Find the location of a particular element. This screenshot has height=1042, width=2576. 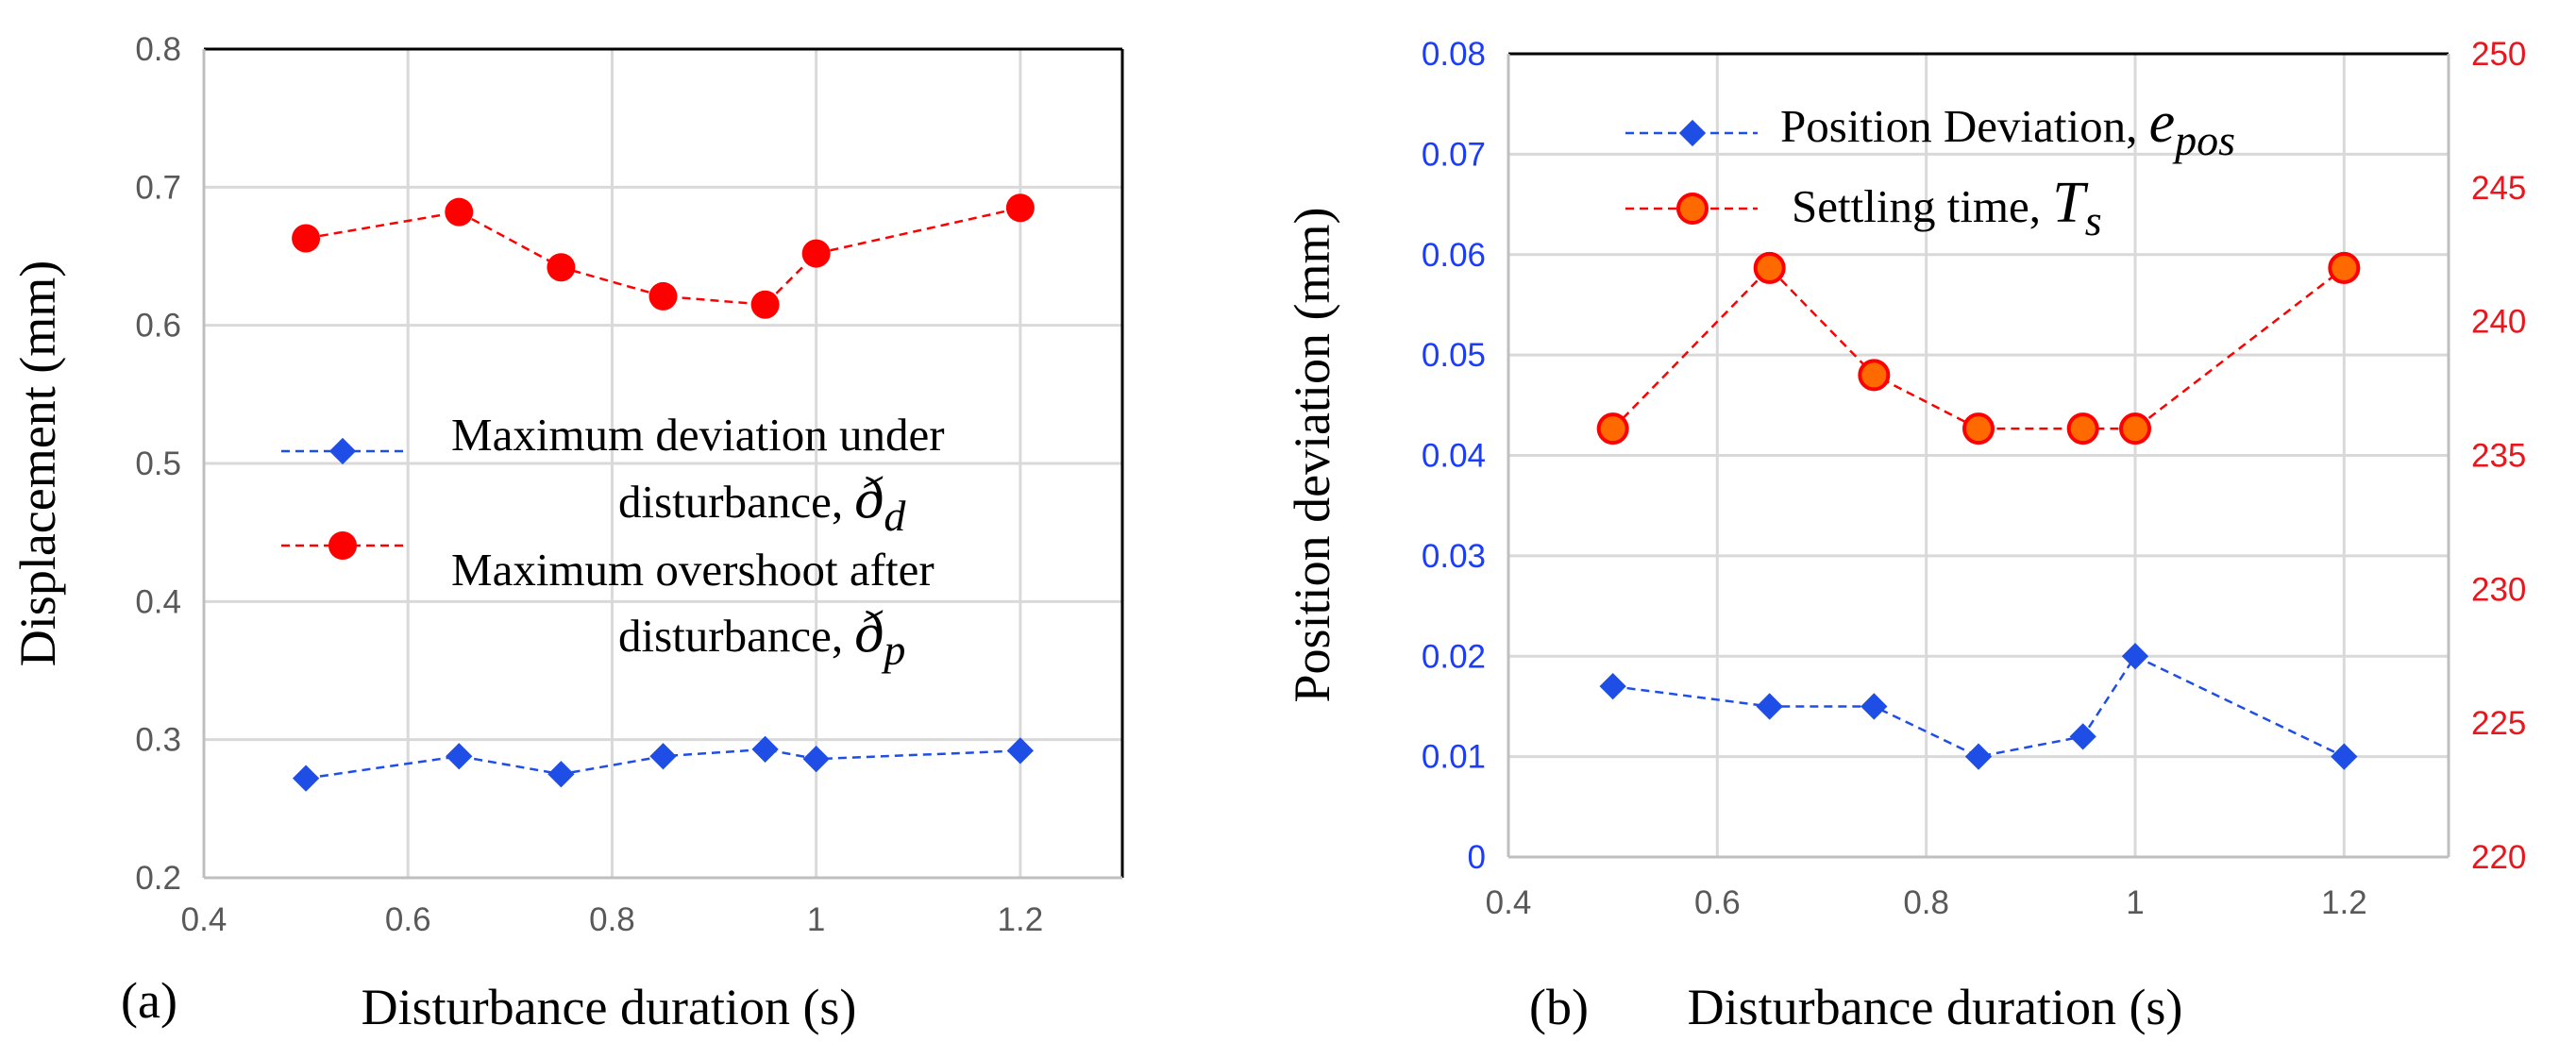

legend-a-series-2-subscript: p is located at coordinates (893, 650).